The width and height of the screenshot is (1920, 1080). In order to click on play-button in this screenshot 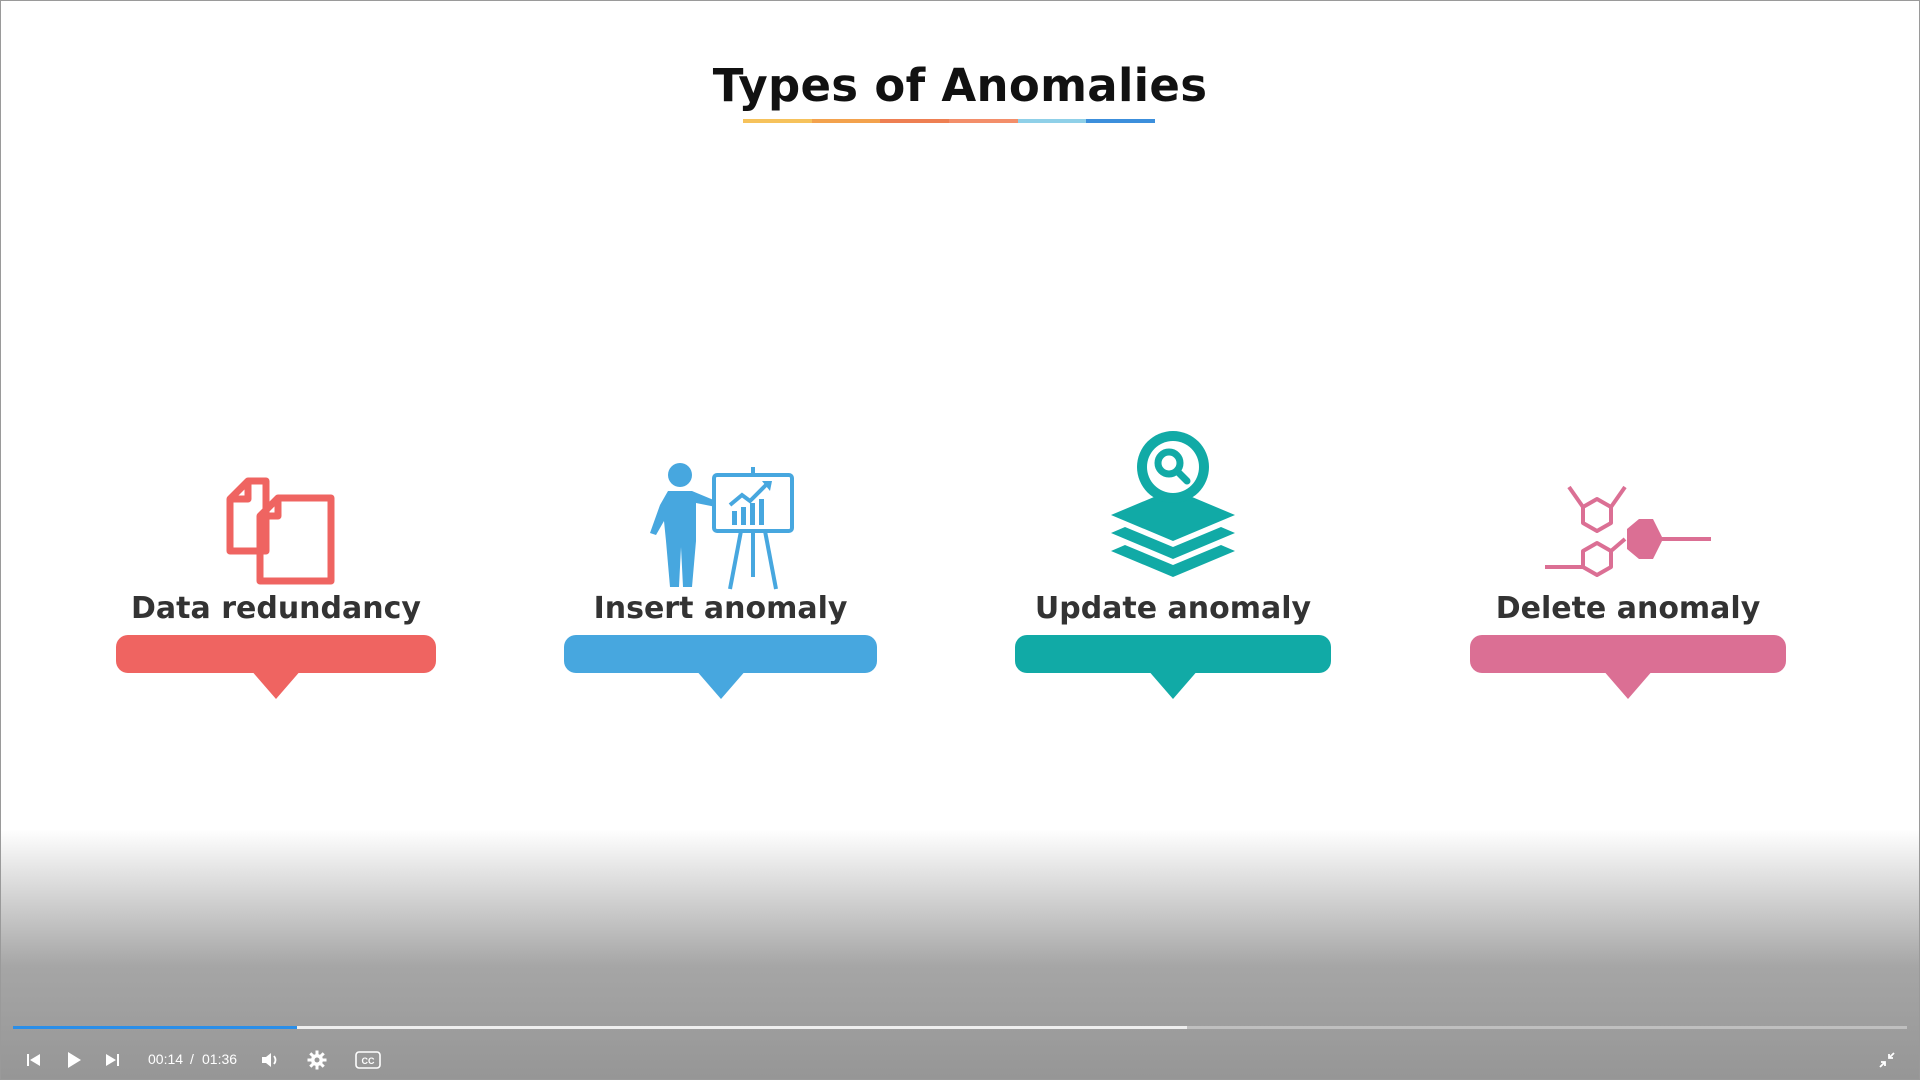, I will do `click(74, 1060)`.